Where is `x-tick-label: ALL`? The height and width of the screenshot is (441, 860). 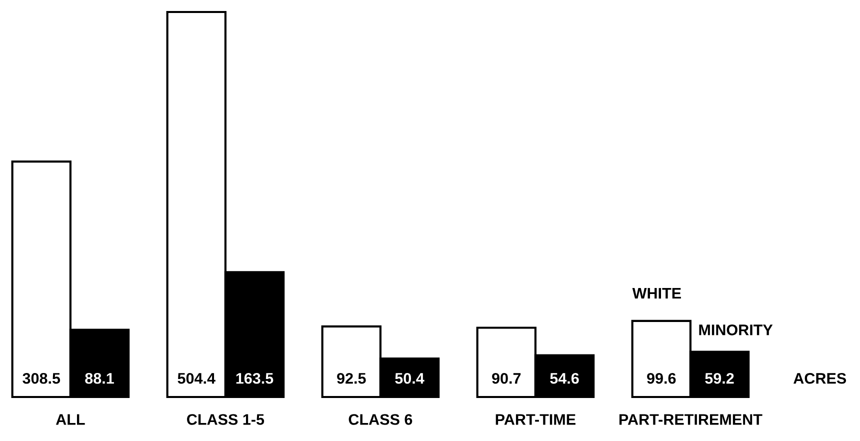
x-tick-label: ALL is located at coordinates (70, 419).